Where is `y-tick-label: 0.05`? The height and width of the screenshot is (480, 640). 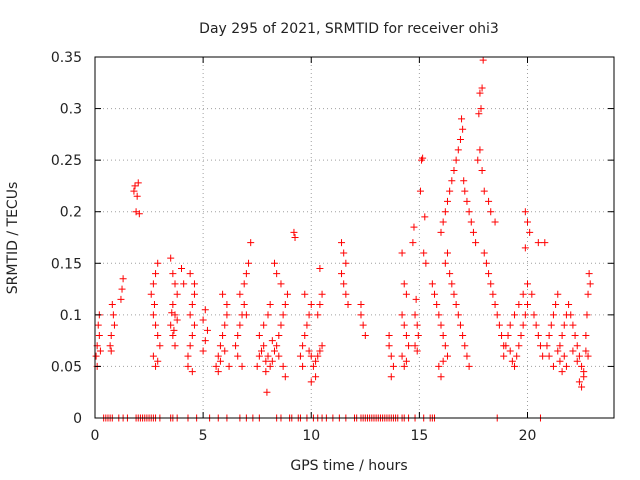 y-tick-label: 0.05 is located at coordinates (66, 367).